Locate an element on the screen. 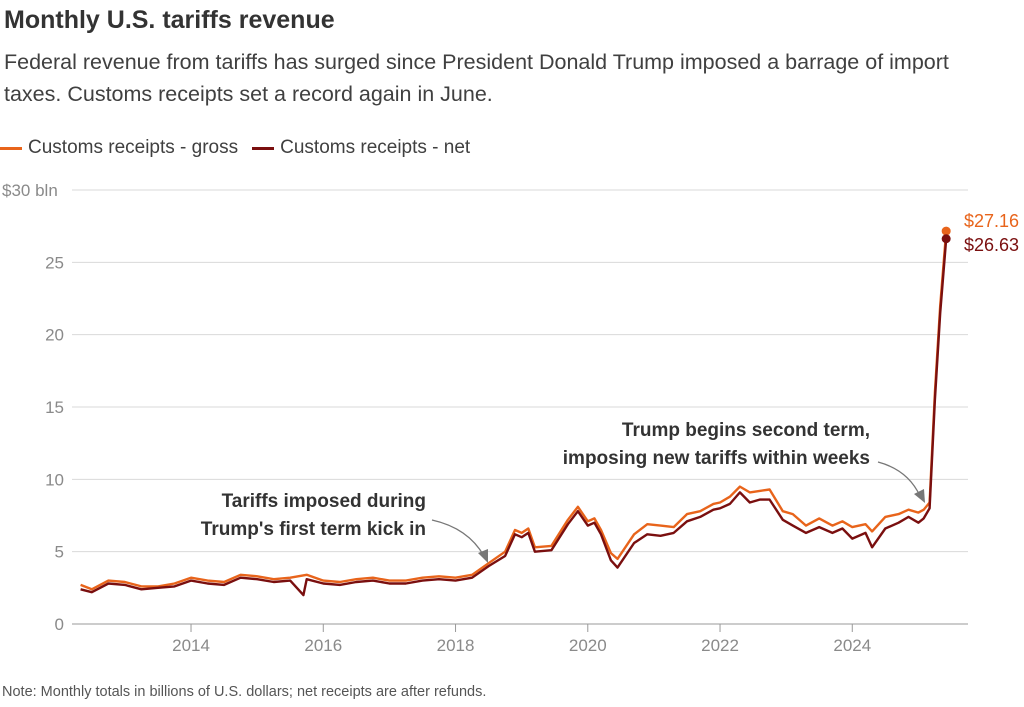 The width and height of the screenshot is (1024, 707). legend-label-net: Customs receipts - net is located at coordinates (375, 147).